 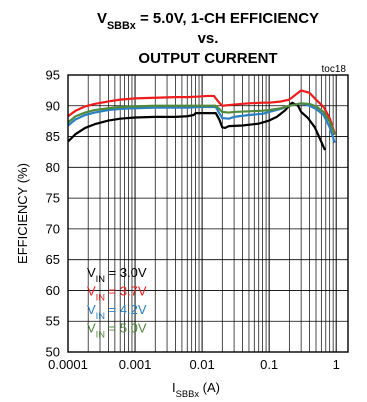 I want to click on title-line-2: vs., so click(x=208, y=38).